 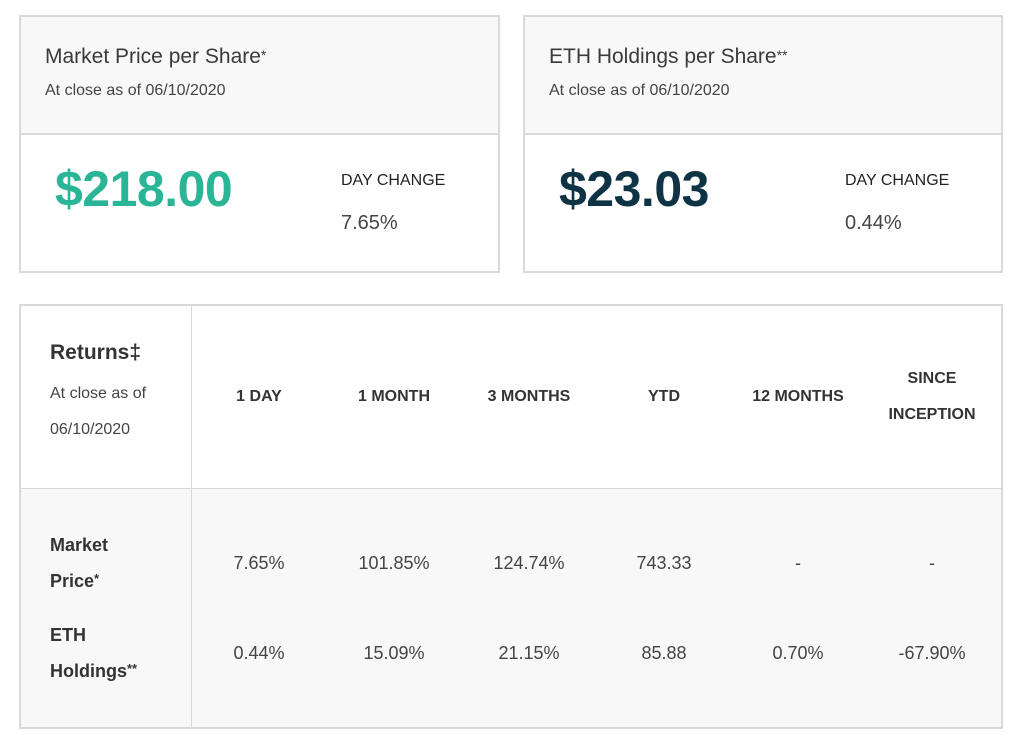 What do you see at coordinates (529, 396) in the screenshot?
I see `column-header-3-months: 3 MONTHS` at bounding box center [529, 396].